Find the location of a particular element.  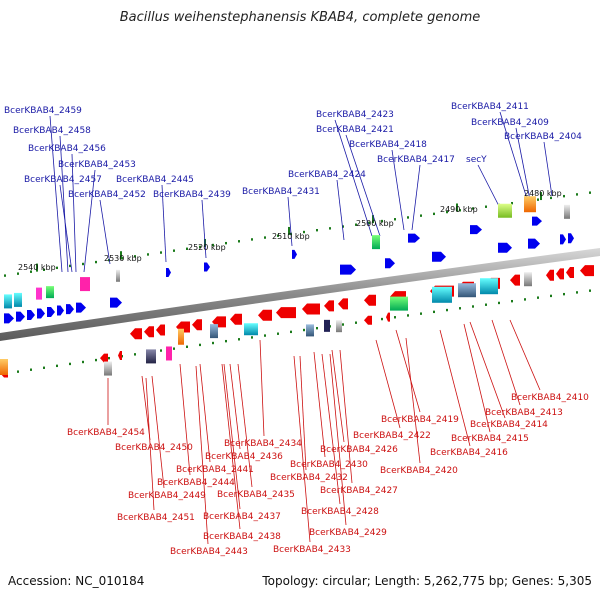

gene-label: BcerKBAB4_2458 is located at coordinates (52, 131).